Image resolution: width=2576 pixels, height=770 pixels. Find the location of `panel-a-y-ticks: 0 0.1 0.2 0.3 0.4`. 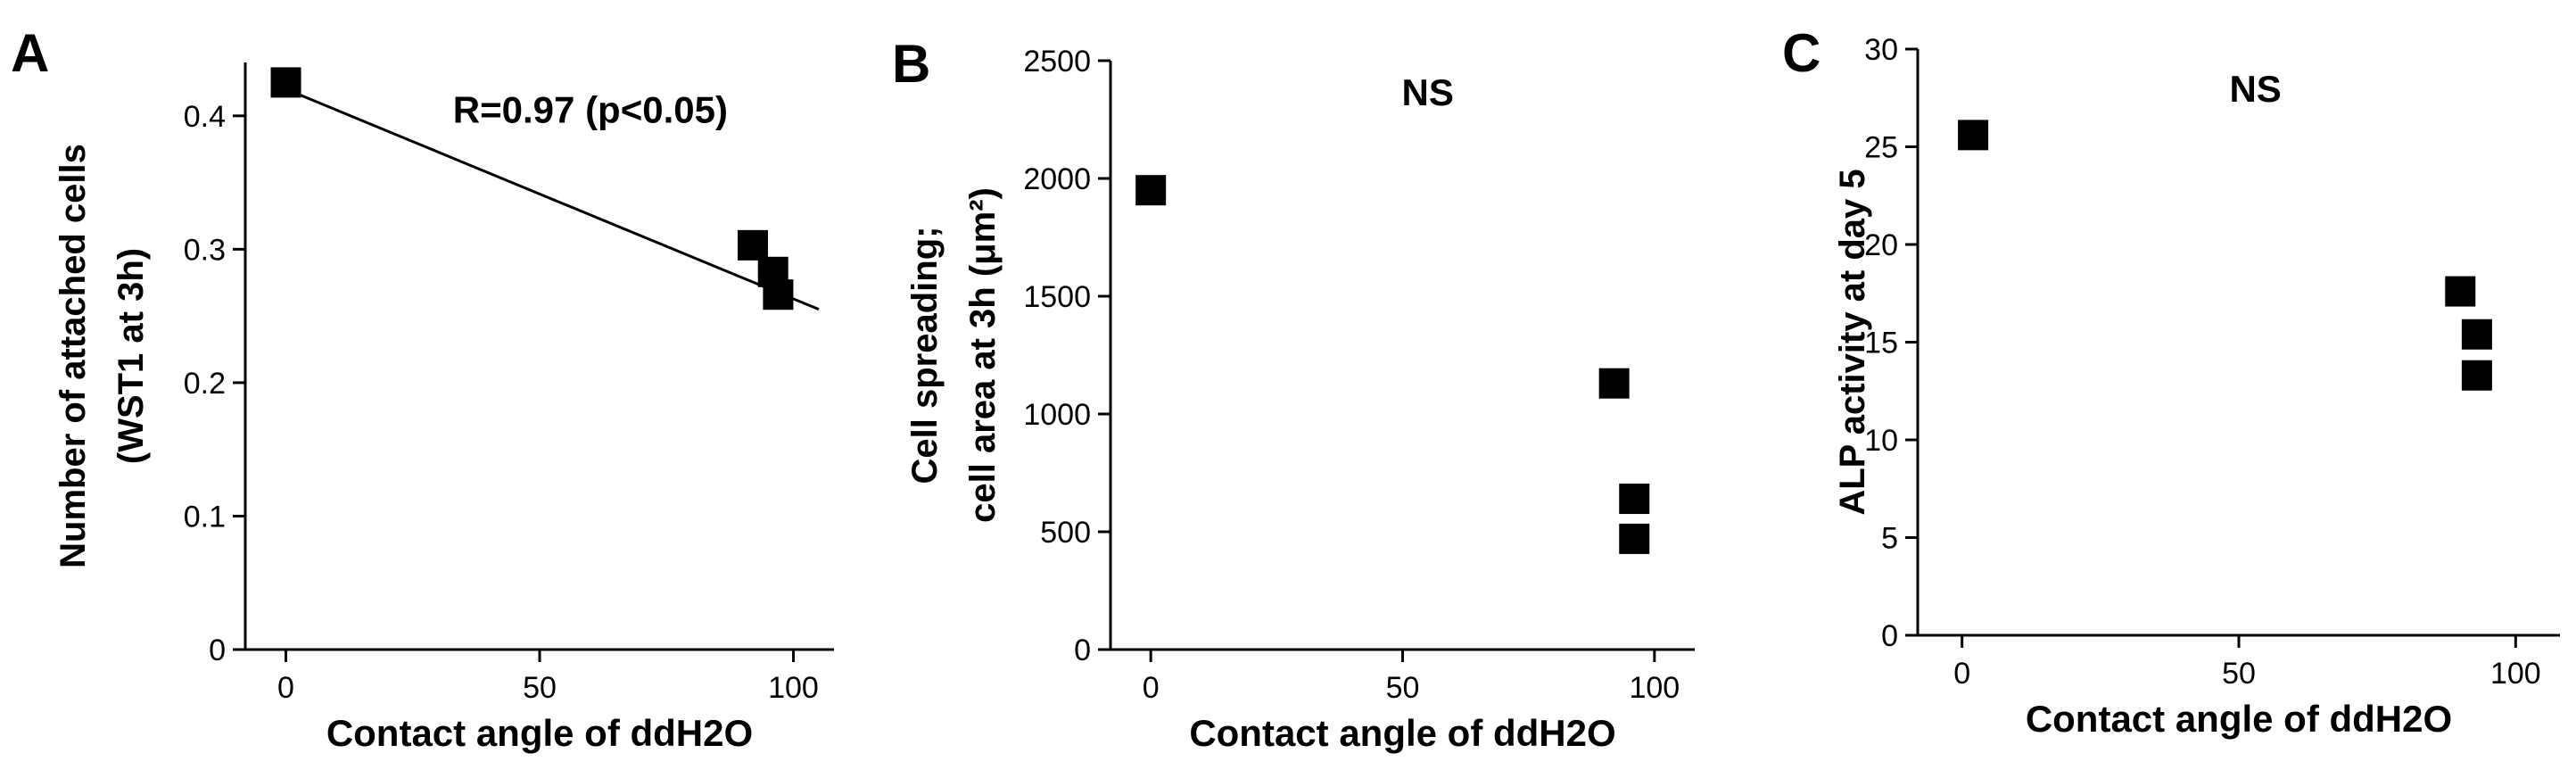

panel-a-y-ticks: 0 0.1 0.2 0.3 0.4 is located at coordinates (215, 384).